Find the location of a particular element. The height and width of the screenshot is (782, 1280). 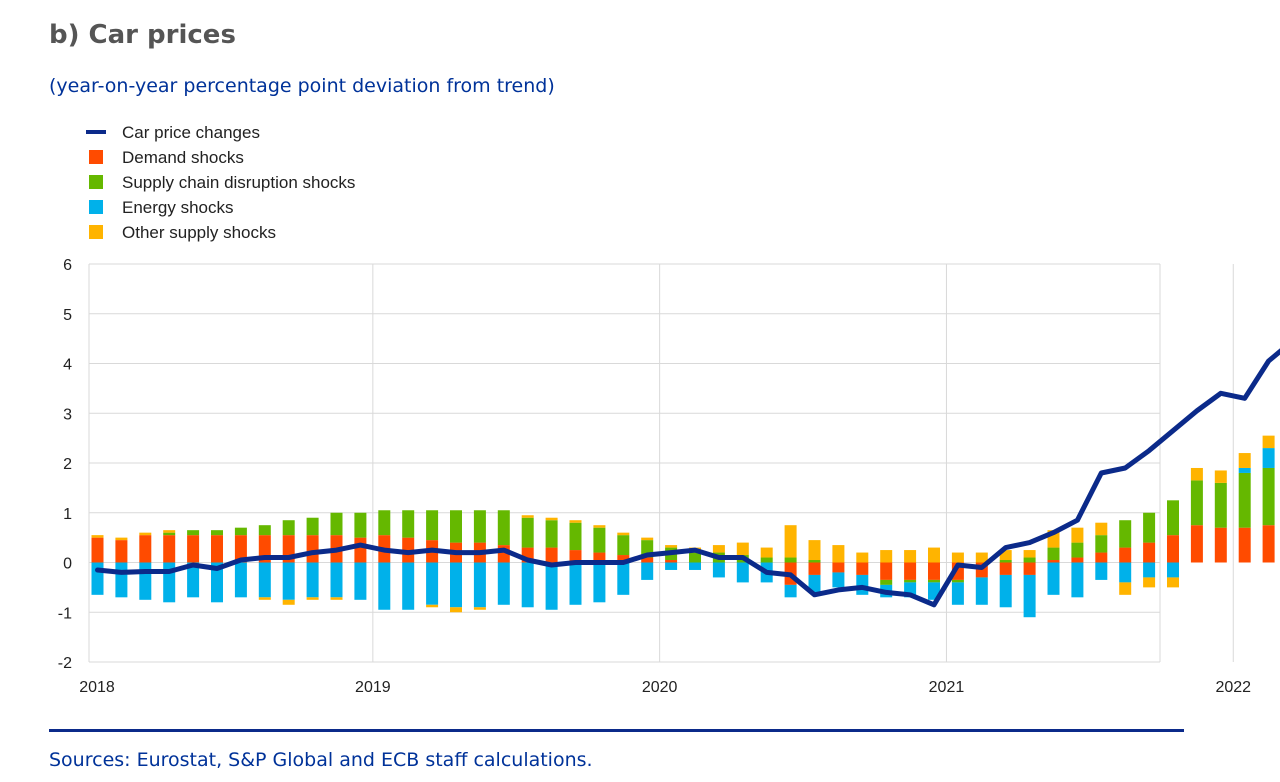

y-tick-label: -1 is located at coordinates (65, 613).